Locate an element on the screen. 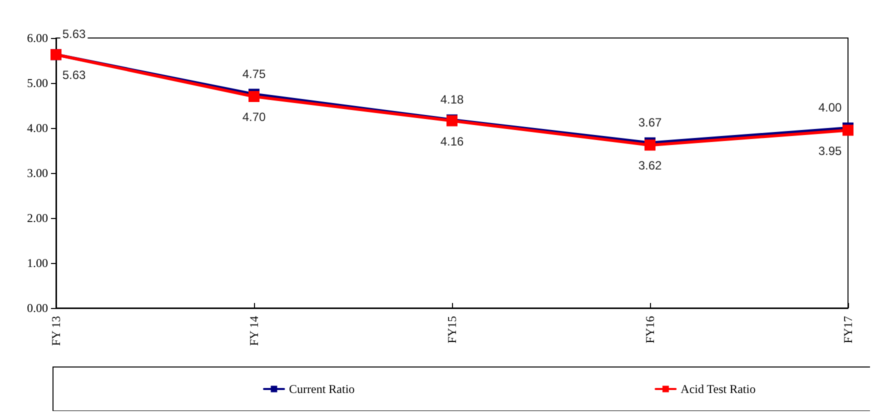 This screenshot has width=878, height=419. data-label: 3.95 is located at coordinates (830, 151).